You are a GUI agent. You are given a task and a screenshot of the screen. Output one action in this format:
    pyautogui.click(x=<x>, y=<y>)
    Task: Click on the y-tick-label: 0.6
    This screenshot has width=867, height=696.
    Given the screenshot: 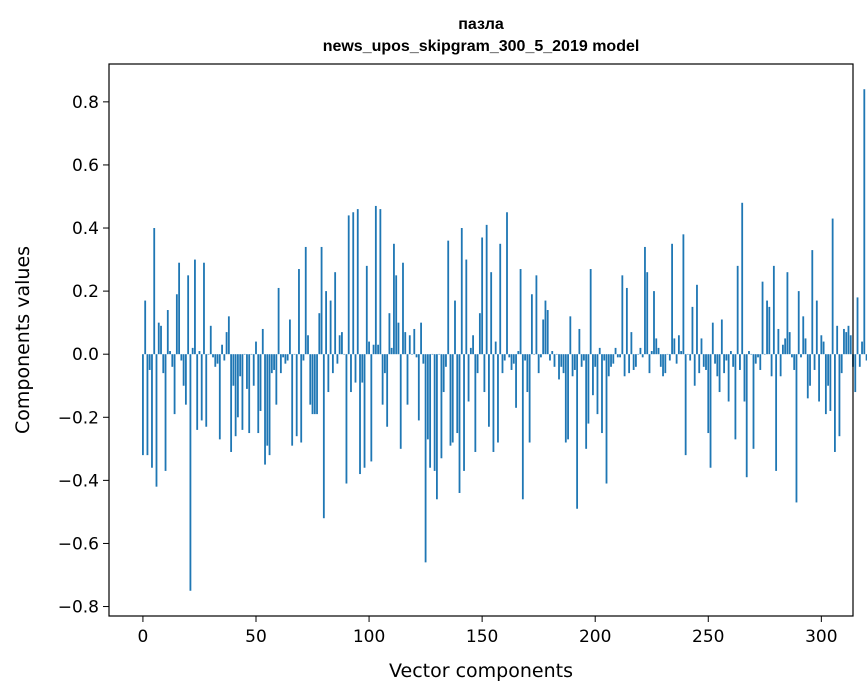 What is the action you would take?
    pyautogui.click(x=85, y=166)
    